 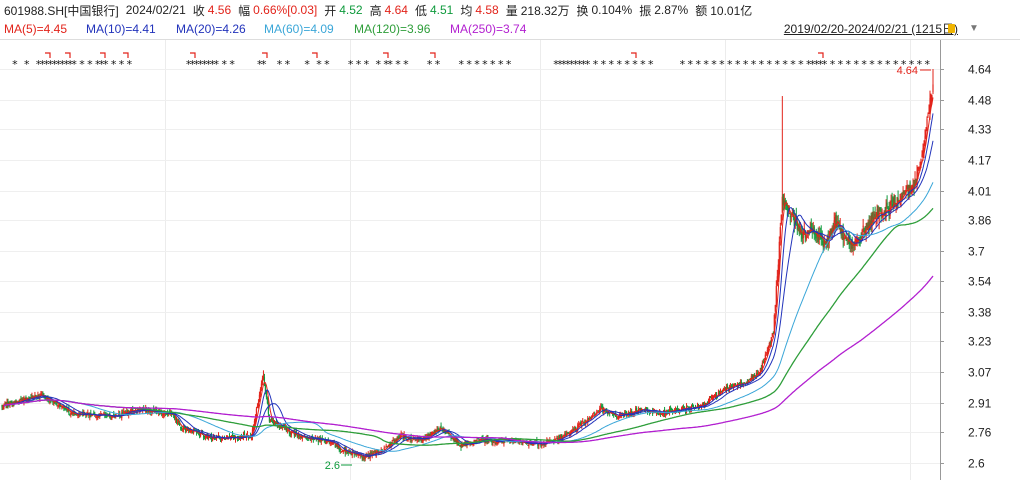 What do you see at coordinates (299, 29) in the screenshot?
I see `ma60-legend: MA(60)=4.09` at bounding box center [299, 29].